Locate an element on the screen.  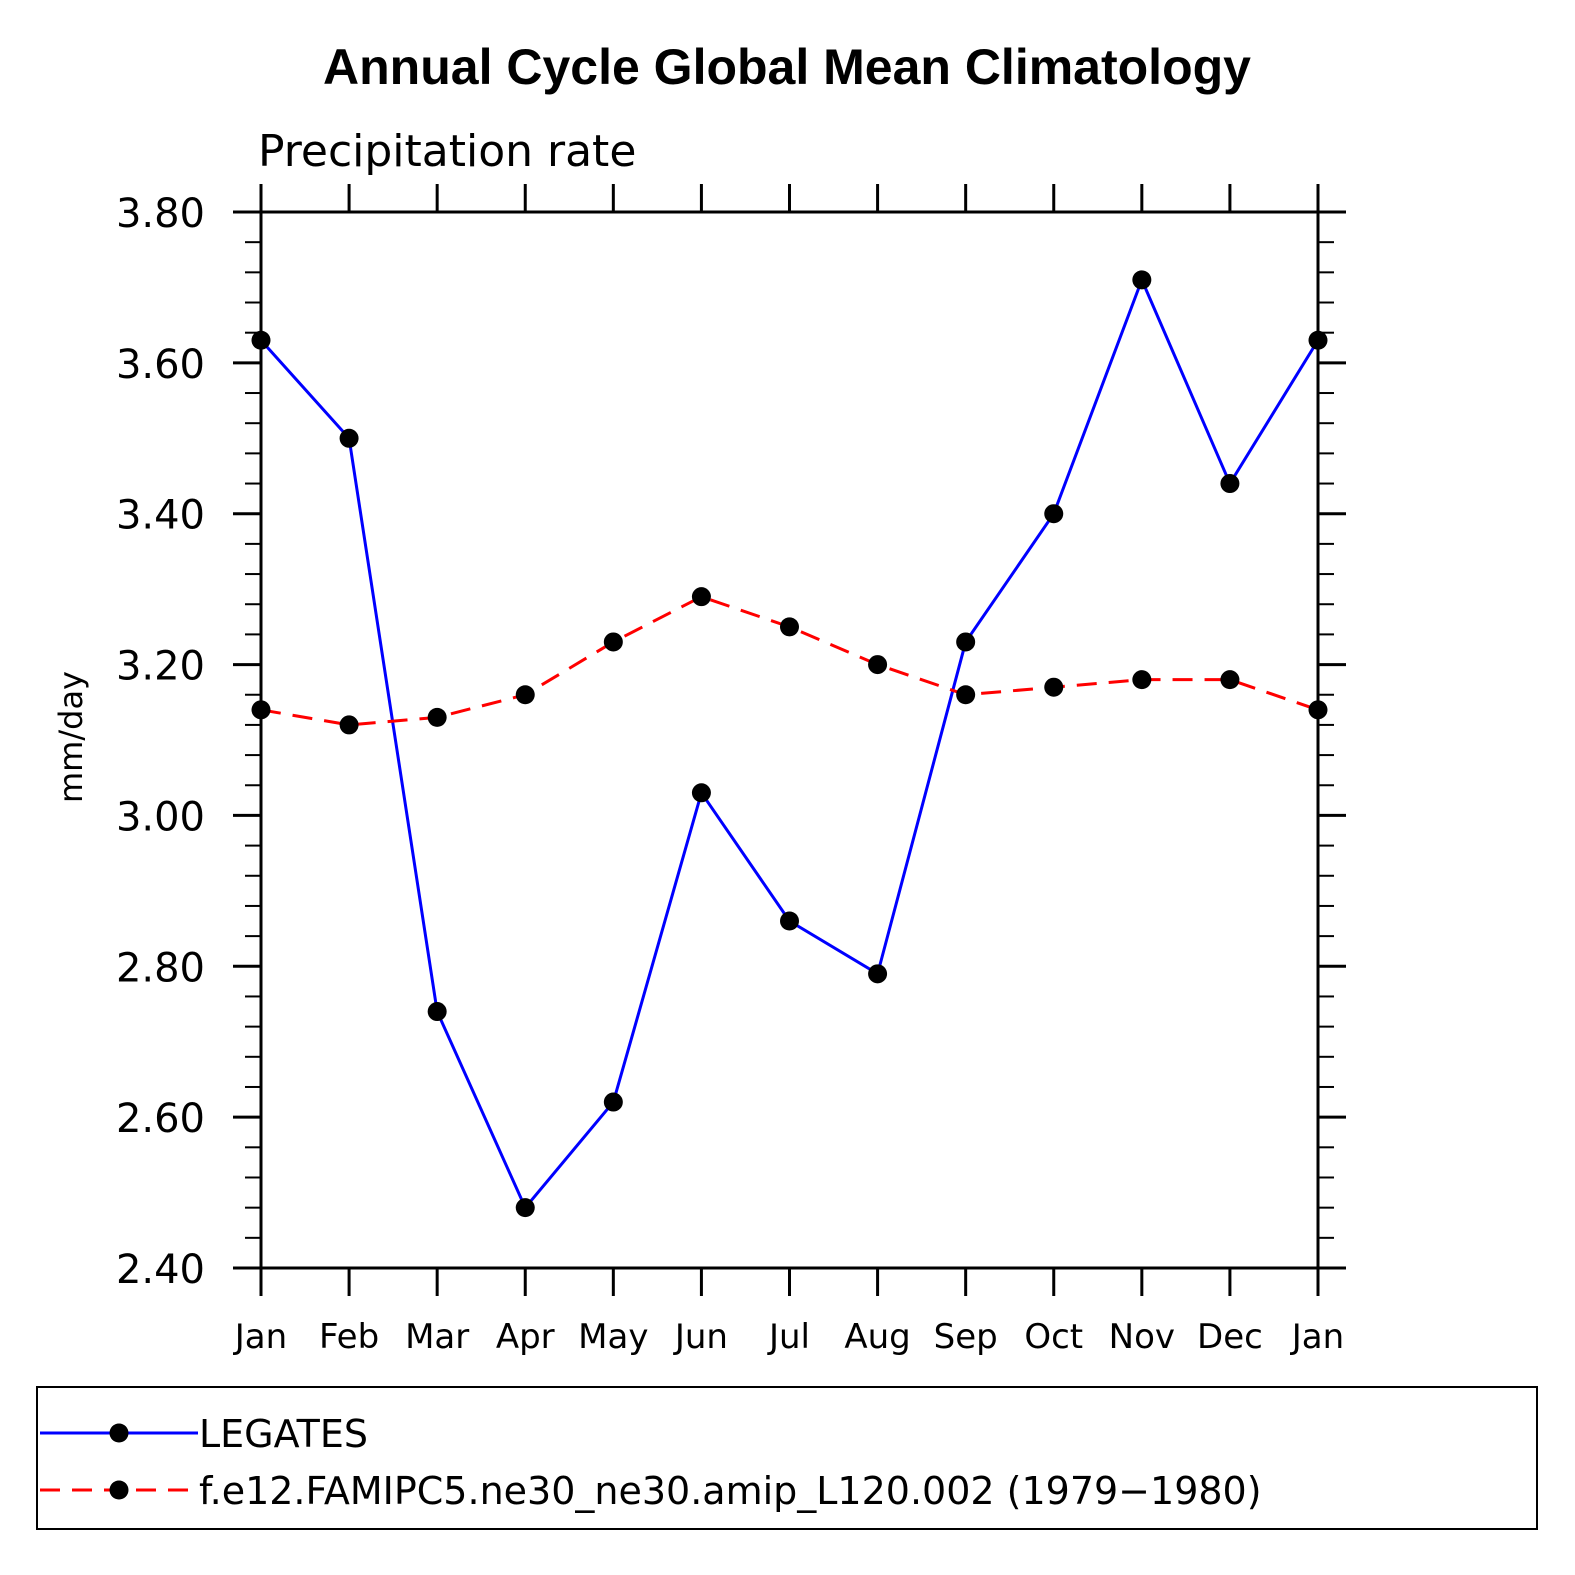
chart-title: Annual Cycle Global Mean Climatology is located at coordinates (787, 67).